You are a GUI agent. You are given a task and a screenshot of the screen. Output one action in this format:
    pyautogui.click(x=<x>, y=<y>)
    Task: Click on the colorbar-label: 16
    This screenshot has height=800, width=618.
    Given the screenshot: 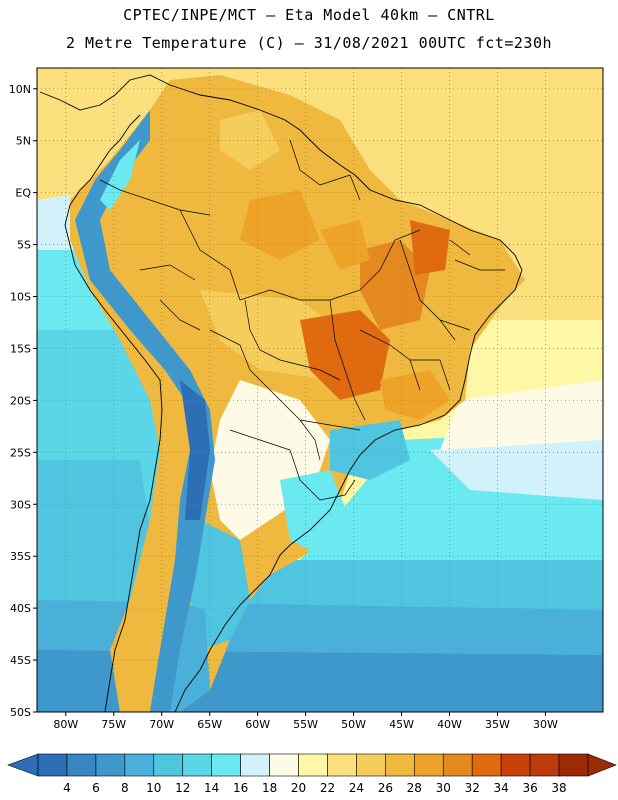 What is the action you would take?
    pyautogui.click(x=240, y=788)
    